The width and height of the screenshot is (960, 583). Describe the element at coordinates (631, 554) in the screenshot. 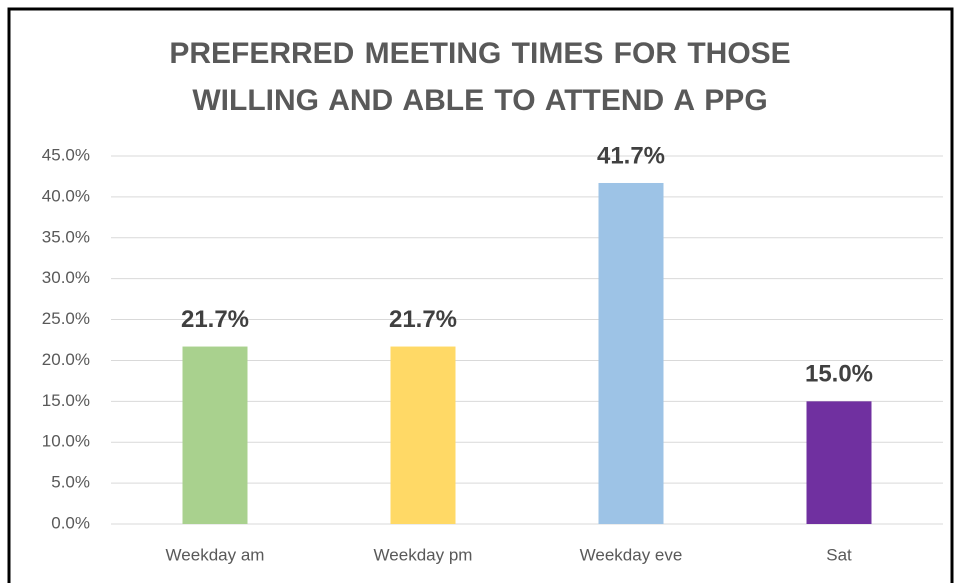

I see `x-tick-label: Weekday eve` at that location.